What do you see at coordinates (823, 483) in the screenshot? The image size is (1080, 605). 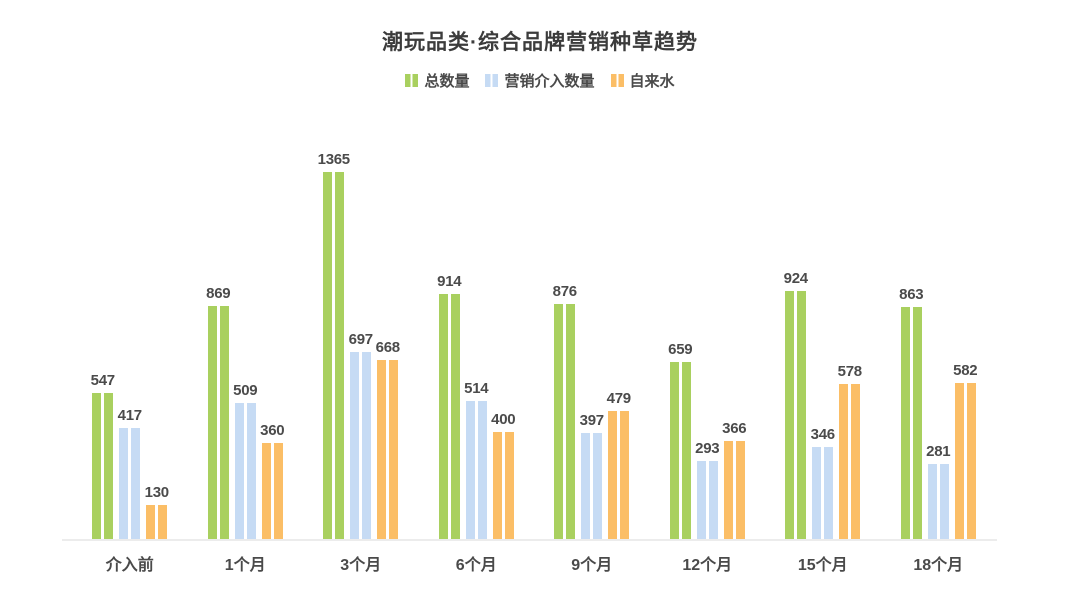 I see `bar-marketing: 346` at bounding box center [823, 483].